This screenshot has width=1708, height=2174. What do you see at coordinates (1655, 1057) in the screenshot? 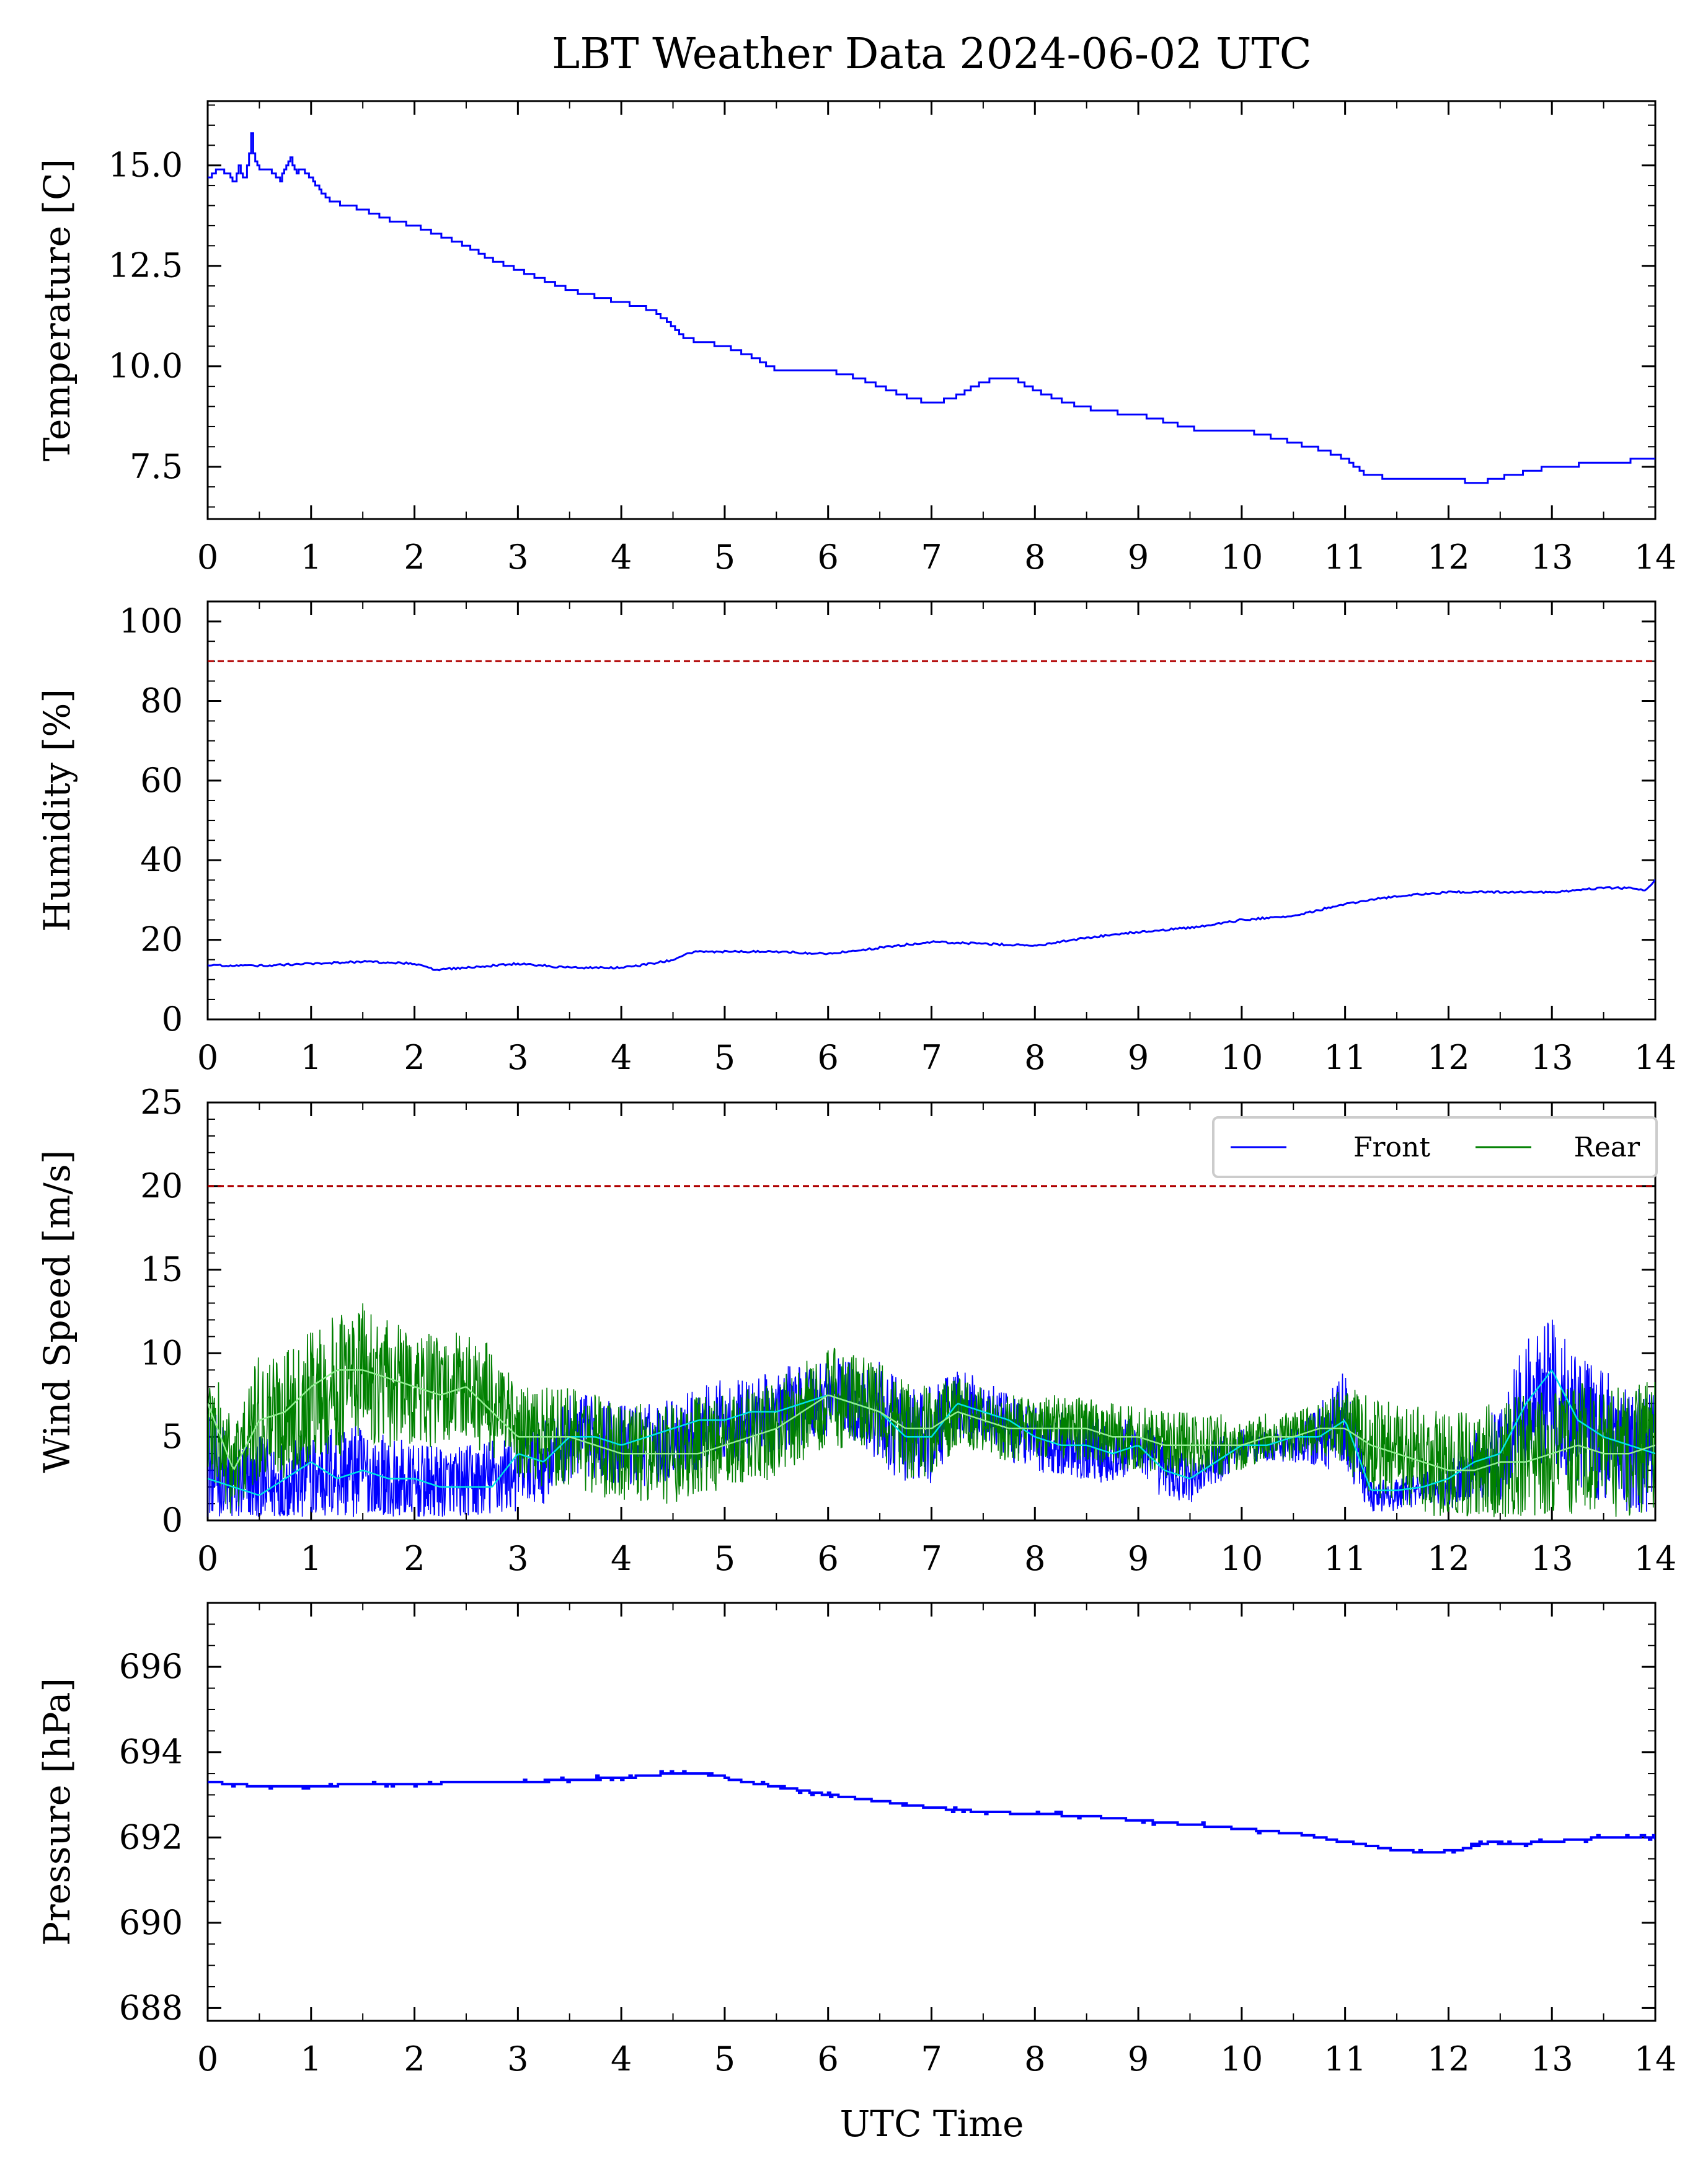
I see `humidity-x-tick-label: 14` at bounding box center [1655, 1057].